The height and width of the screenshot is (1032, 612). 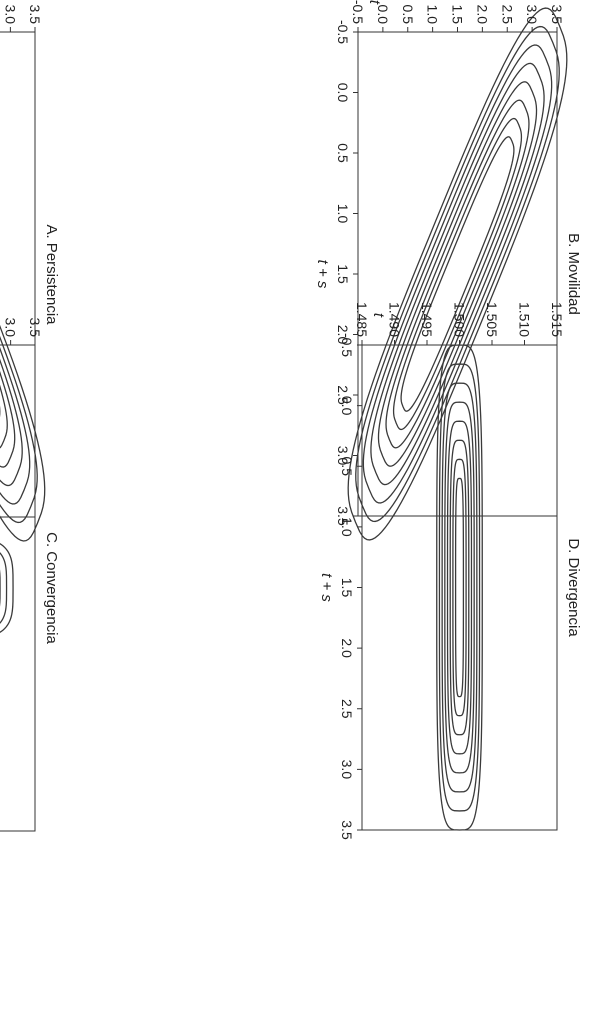 I want to click on y-tick-label: 1.490, so click(x=395, y=319).